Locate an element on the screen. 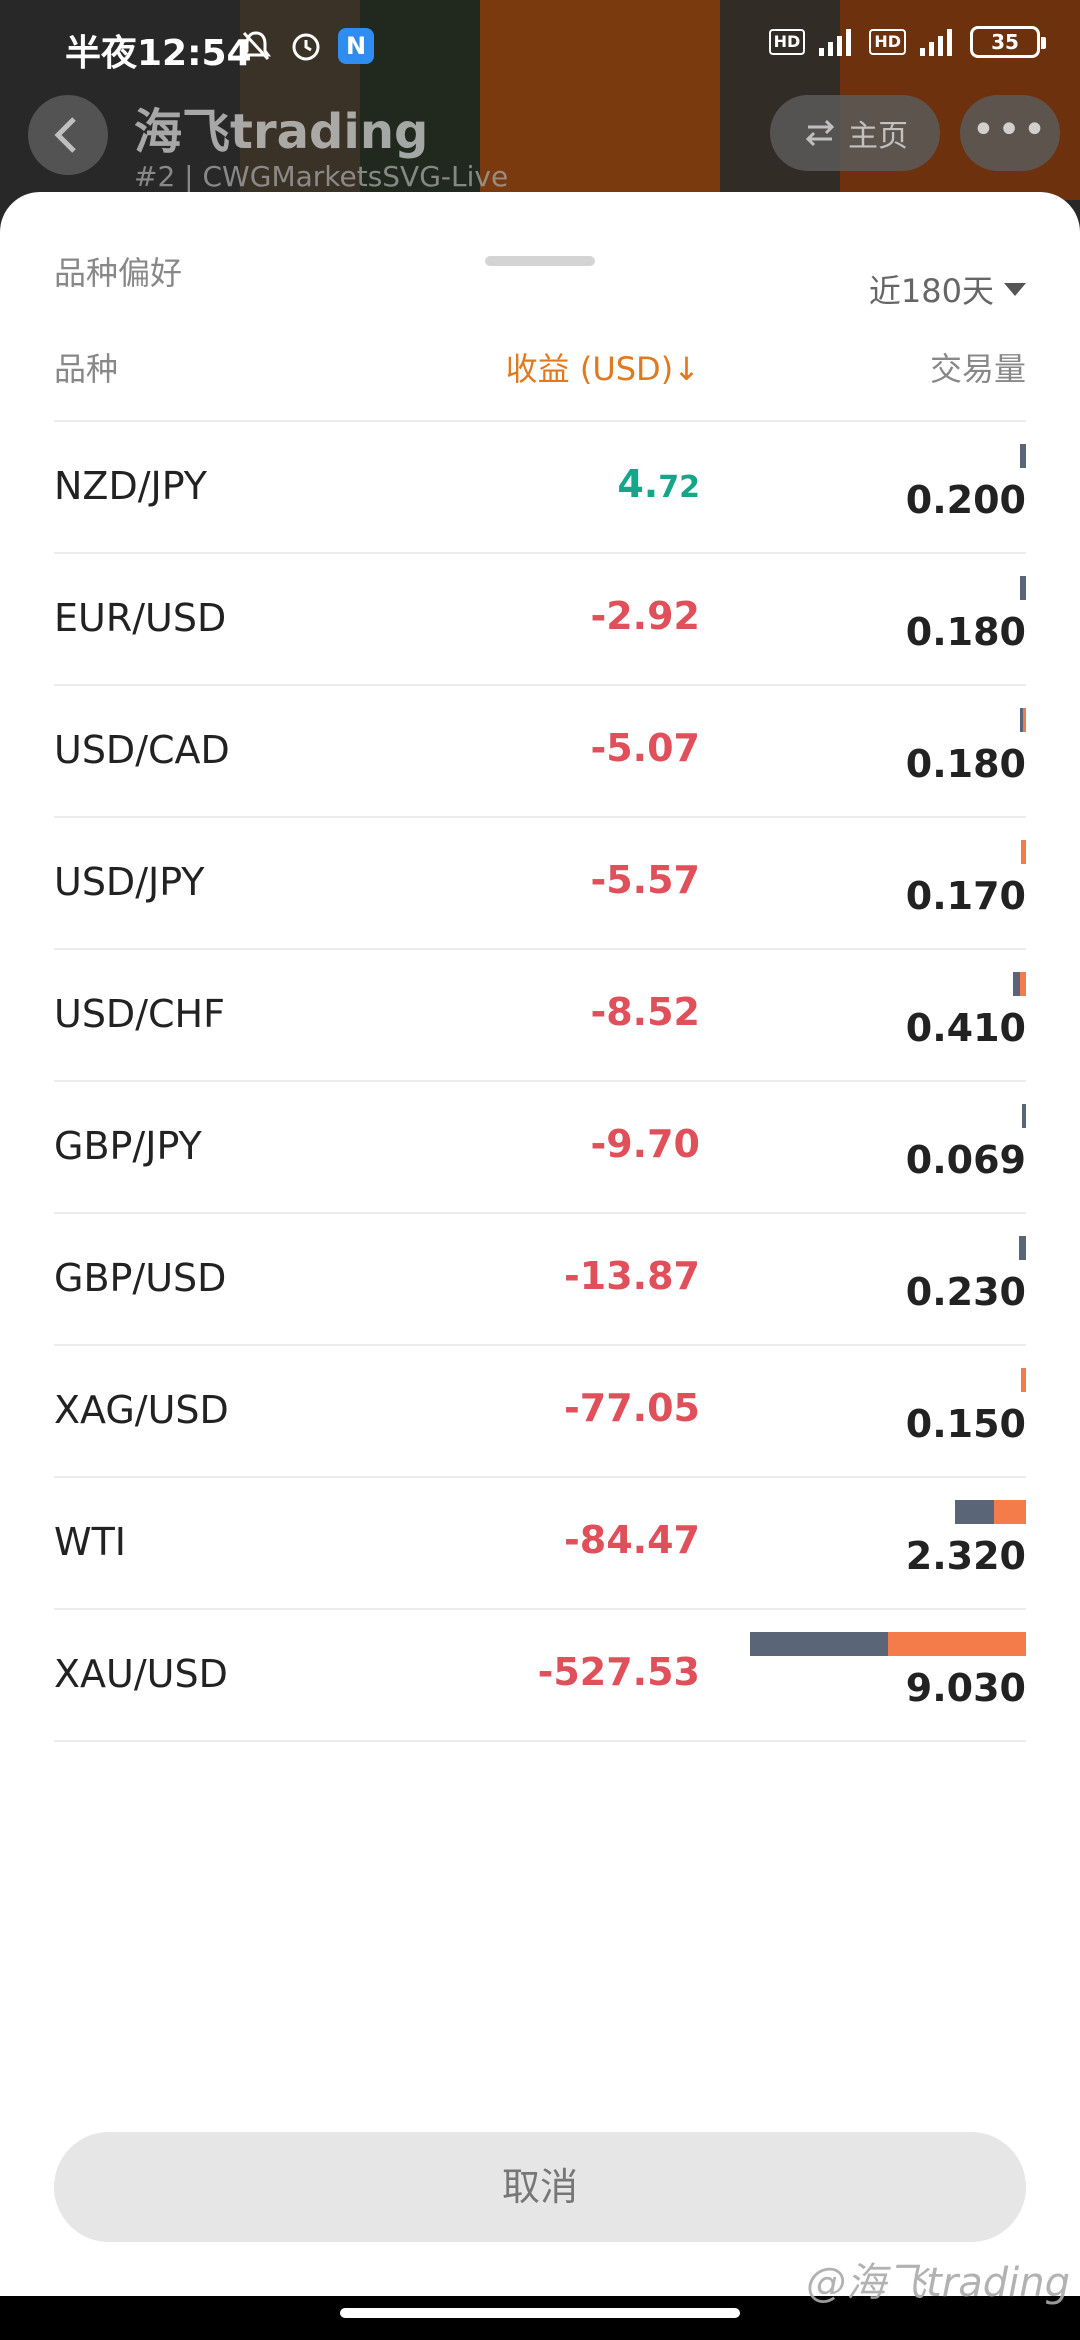  watermark: @海飞trading is located at coordinates (938, 2283).